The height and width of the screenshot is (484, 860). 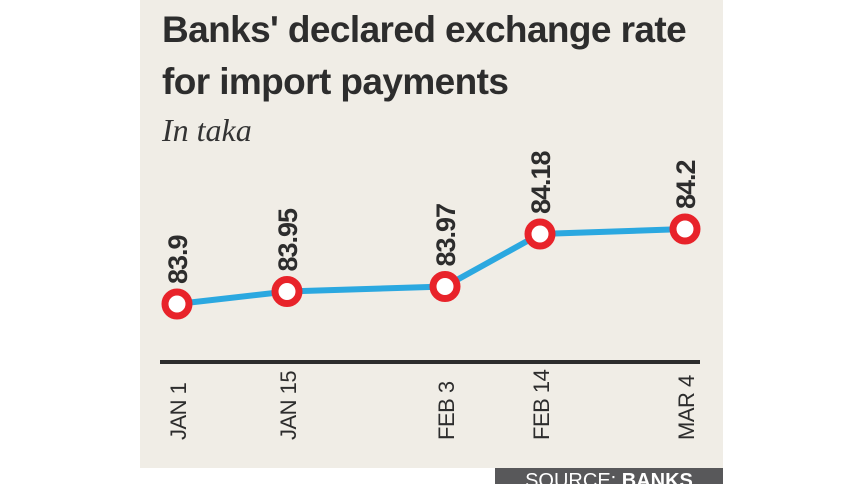 What do you see at coordinates (446, 410) in the screenshot?
I see `x-tick-label: FEB 3` at bounding box center [446, 410].